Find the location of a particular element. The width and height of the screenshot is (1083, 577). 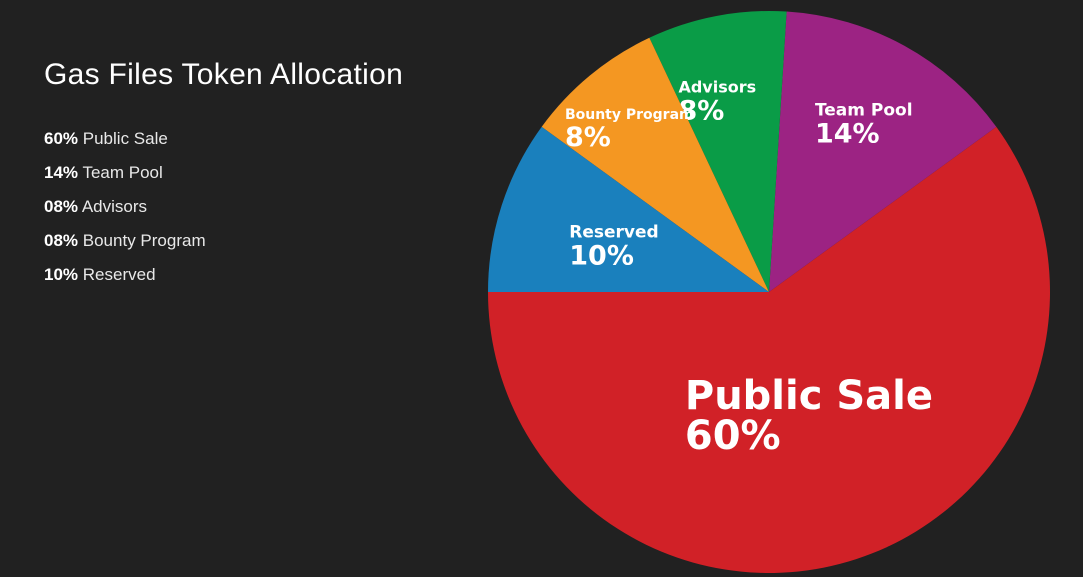

pie-slice-reserved is located at coordinates (628, 209).